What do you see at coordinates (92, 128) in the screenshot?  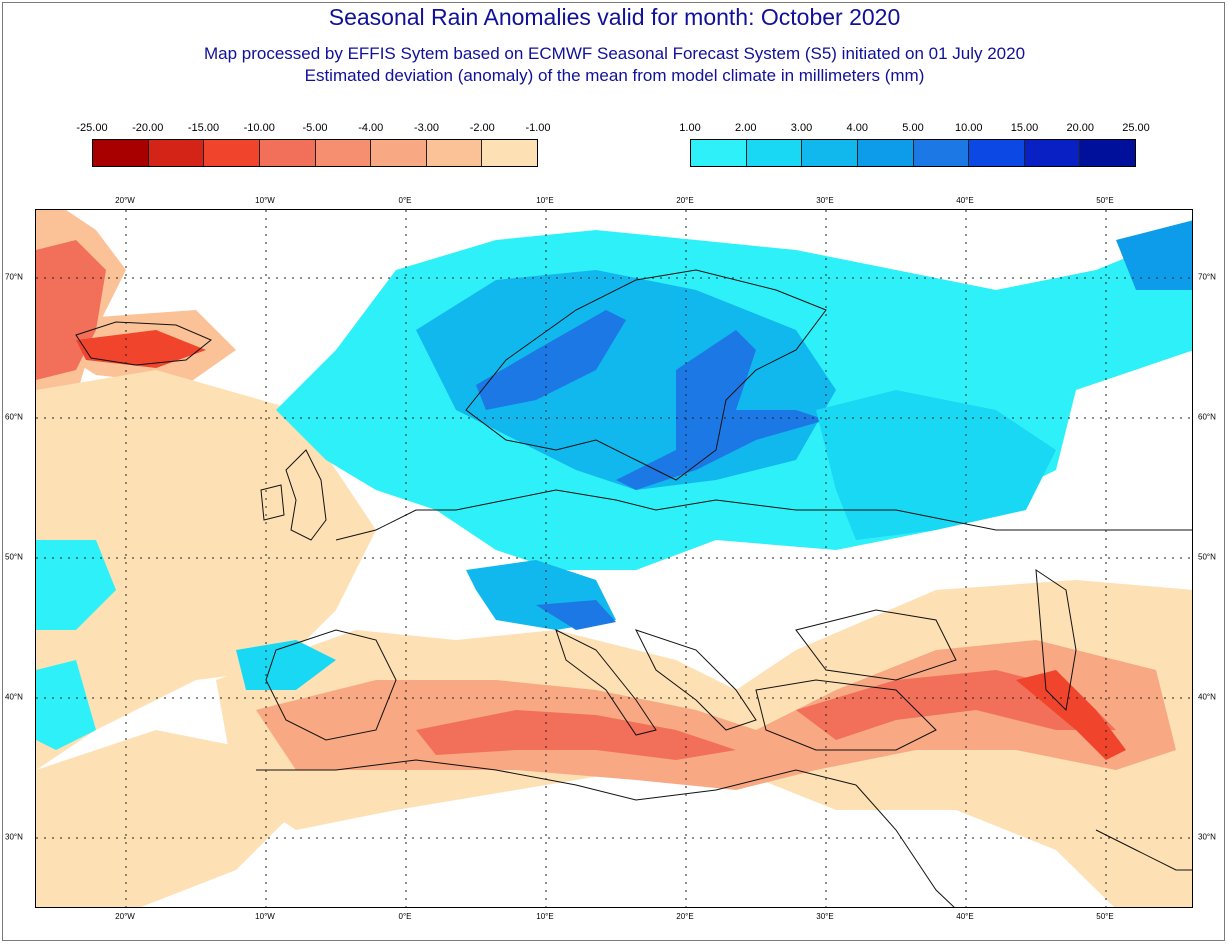 I see `legend-tick-label: -25.00` at bounding box center [92, 128].